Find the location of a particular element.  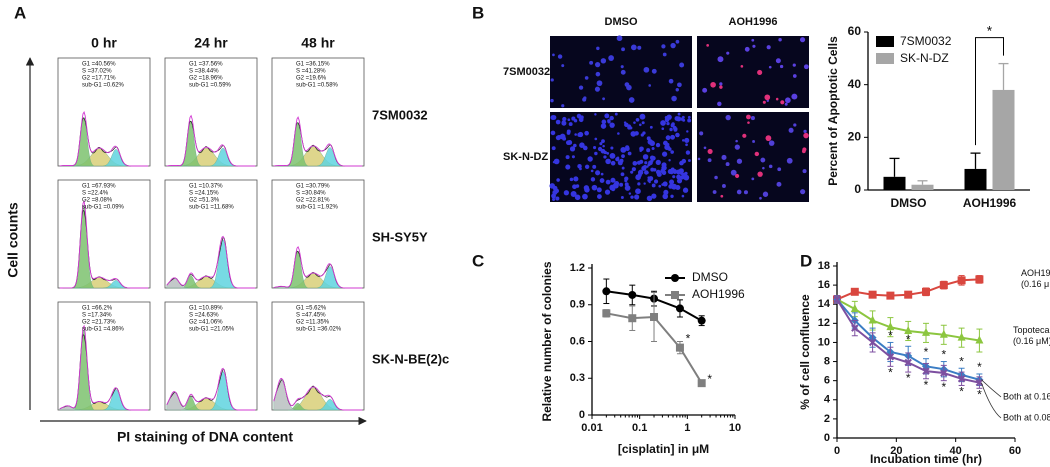

legend-swatch is located at coordinates (885, 41).